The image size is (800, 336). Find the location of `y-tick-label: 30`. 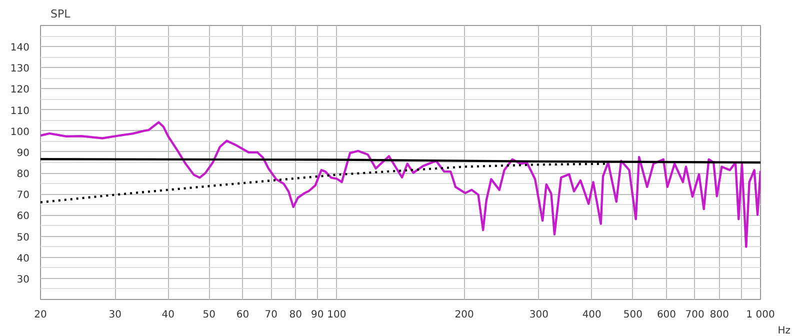

y-tick-label: 30 is located at coordinates (23, 280).